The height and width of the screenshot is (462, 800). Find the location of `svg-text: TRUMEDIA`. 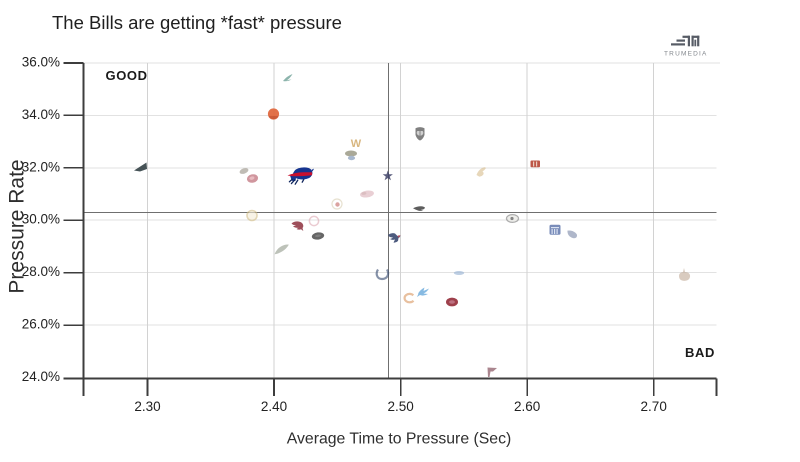

svg-text: TRUMEDIA is located at coordinates (686, 53).